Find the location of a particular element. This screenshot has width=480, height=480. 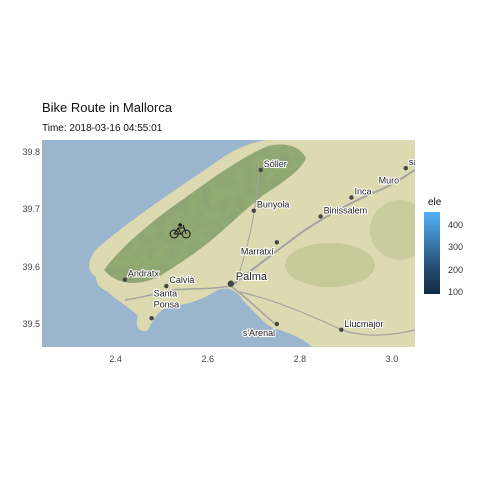

legend-tick-label: 100 is located at coordinates (456, 291).